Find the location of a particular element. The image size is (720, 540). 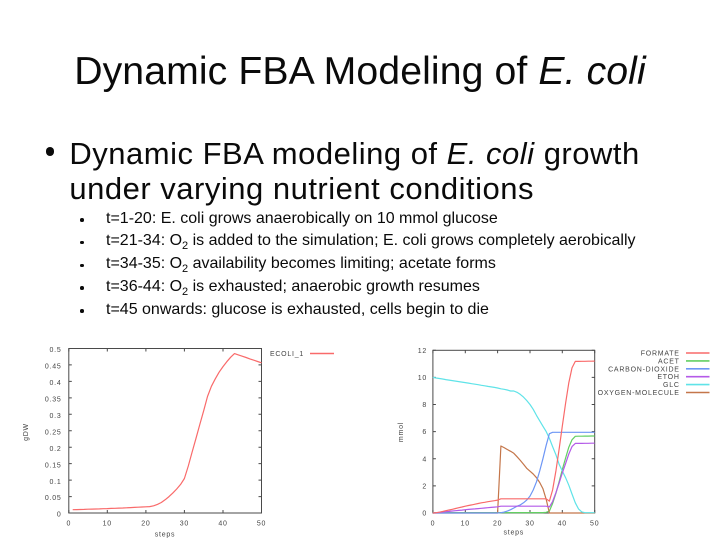

svg-text: 0.4 is located at coordinates (56, 383).